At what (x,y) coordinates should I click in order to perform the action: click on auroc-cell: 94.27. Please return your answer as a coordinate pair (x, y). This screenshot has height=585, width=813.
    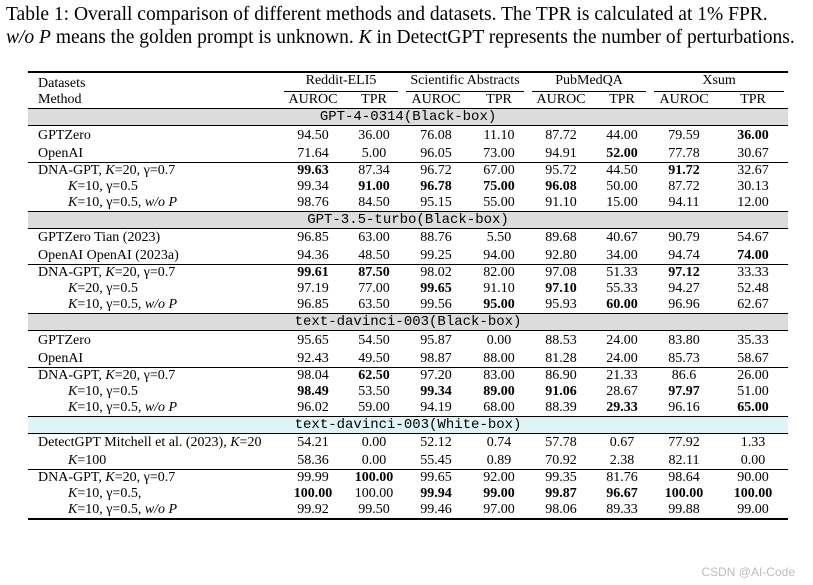
    Looking at the image, I should click on (684, 288).